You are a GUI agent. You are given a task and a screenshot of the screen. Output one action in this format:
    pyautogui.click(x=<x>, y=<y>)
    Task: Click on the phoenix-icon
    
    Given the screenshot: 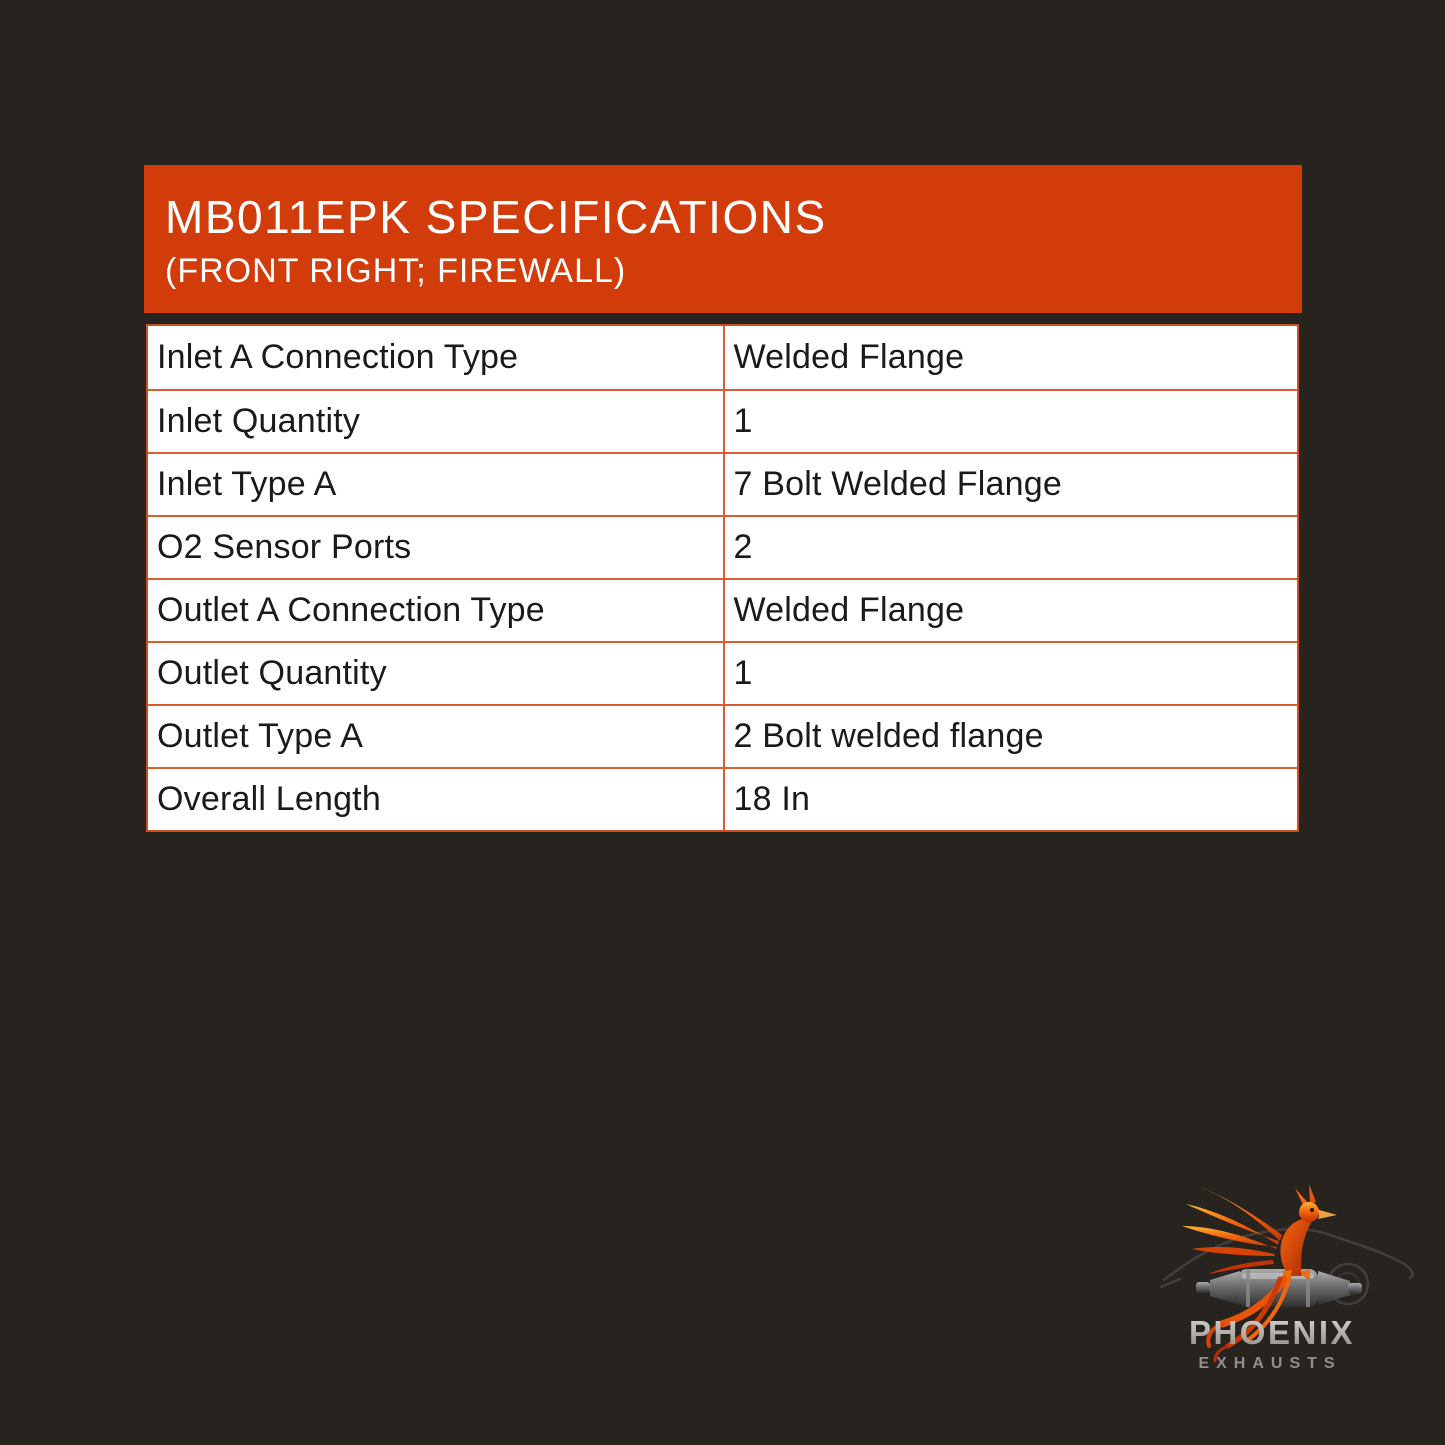 What is the action you would take?
    pyautogui.click(x=1259, y=1273)
    